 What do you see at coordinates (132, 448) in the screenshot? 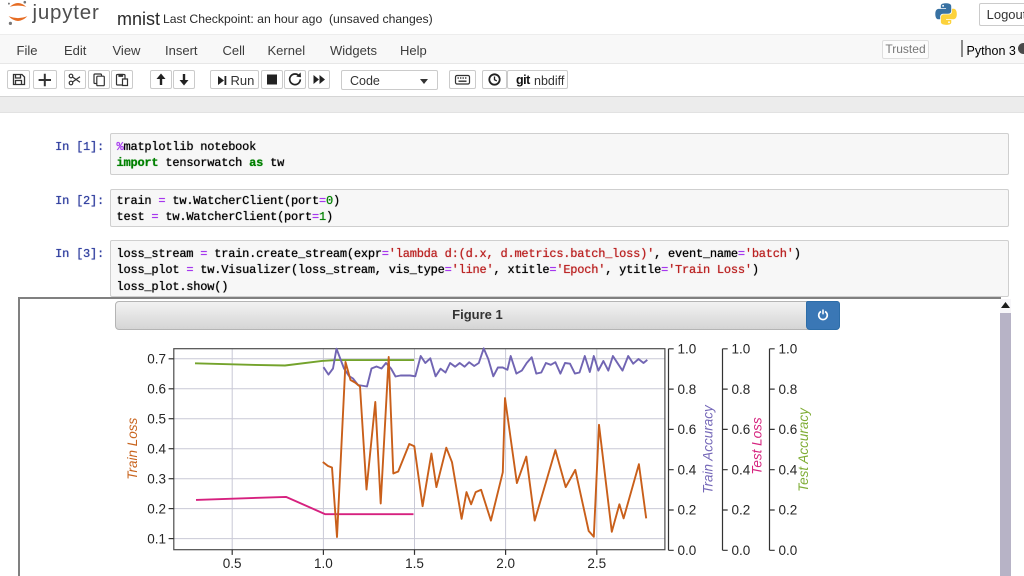
I see `svg-text: Train Loss` at bounding box center [132, 448].